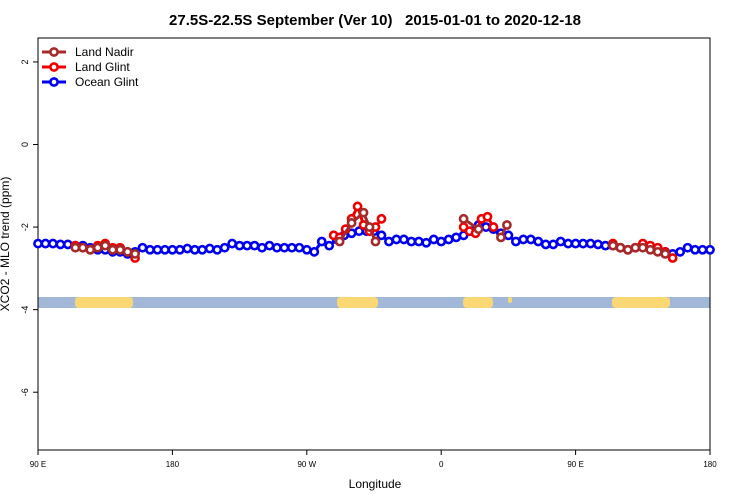 The image size is (750, 500). I want to click on x-tick-label: 0, so click(441, 464).